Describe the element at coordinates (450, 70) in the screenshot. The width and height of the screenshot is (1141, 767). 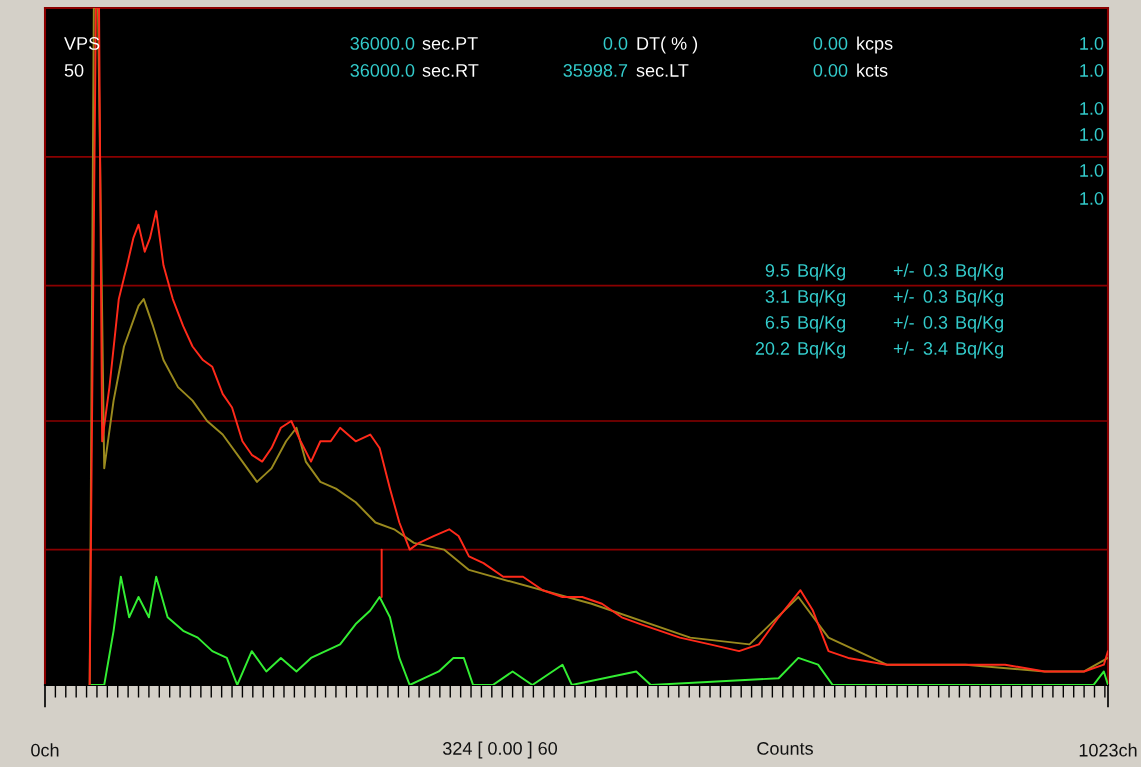
I see `annotation: sec.RT` at that location.